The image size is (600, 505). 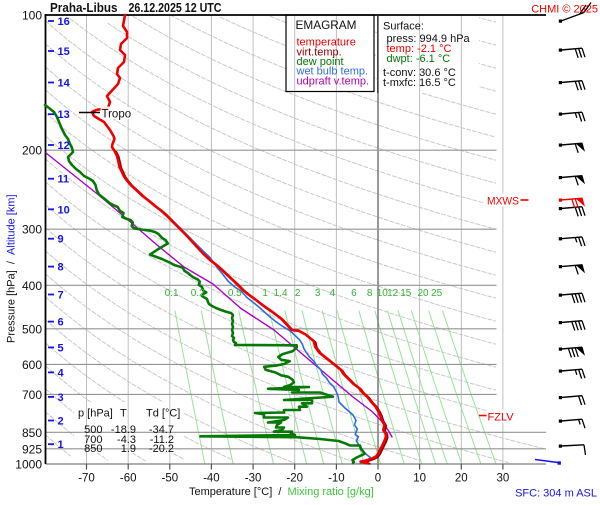 What do you see at coordinates (128, 479) in the screenshot?
I see `svg-text: -60` at bounding box center [128, 479].